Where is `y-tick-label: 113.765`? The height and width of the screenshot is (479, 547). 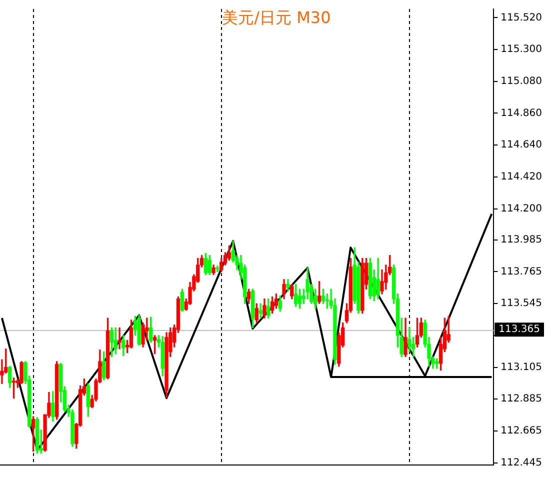
y-tick-label: 113.765 is located at coordinates (521, 272).